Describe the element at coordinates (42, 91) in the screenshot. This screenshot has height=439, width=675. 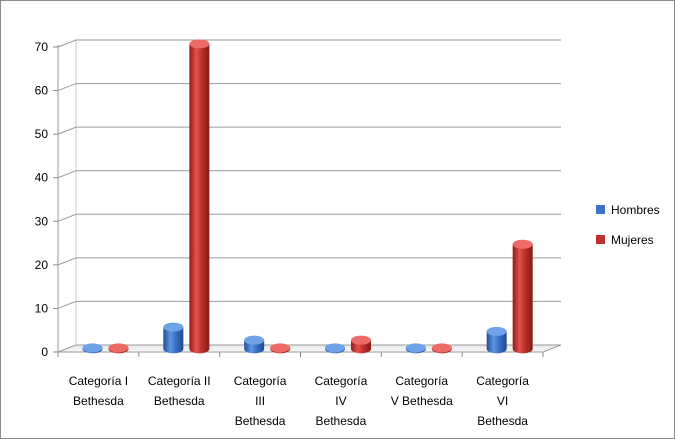
I see `y-tick-label: 60` at that location.